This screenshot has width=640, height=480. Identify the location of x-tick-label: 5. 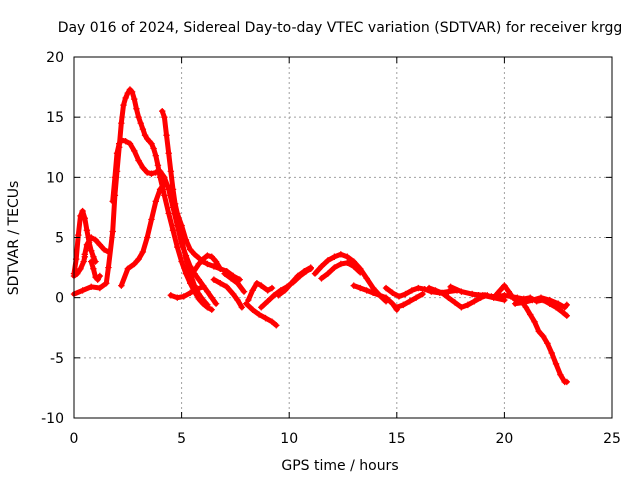
(181, 439).